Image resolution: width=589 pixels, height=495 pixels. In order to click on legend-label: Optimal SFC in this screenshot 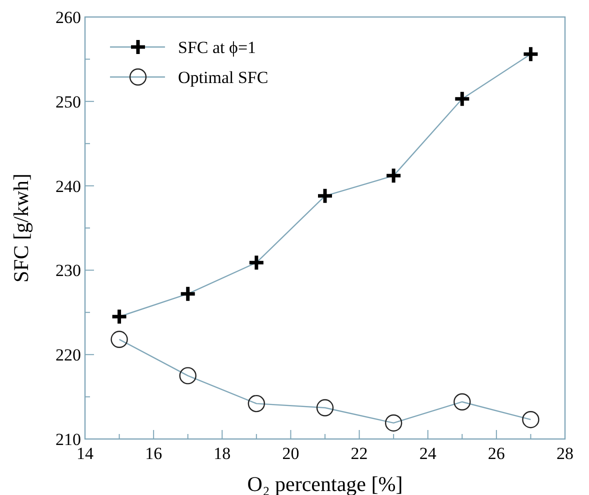, I will do `click(223, 77)`.